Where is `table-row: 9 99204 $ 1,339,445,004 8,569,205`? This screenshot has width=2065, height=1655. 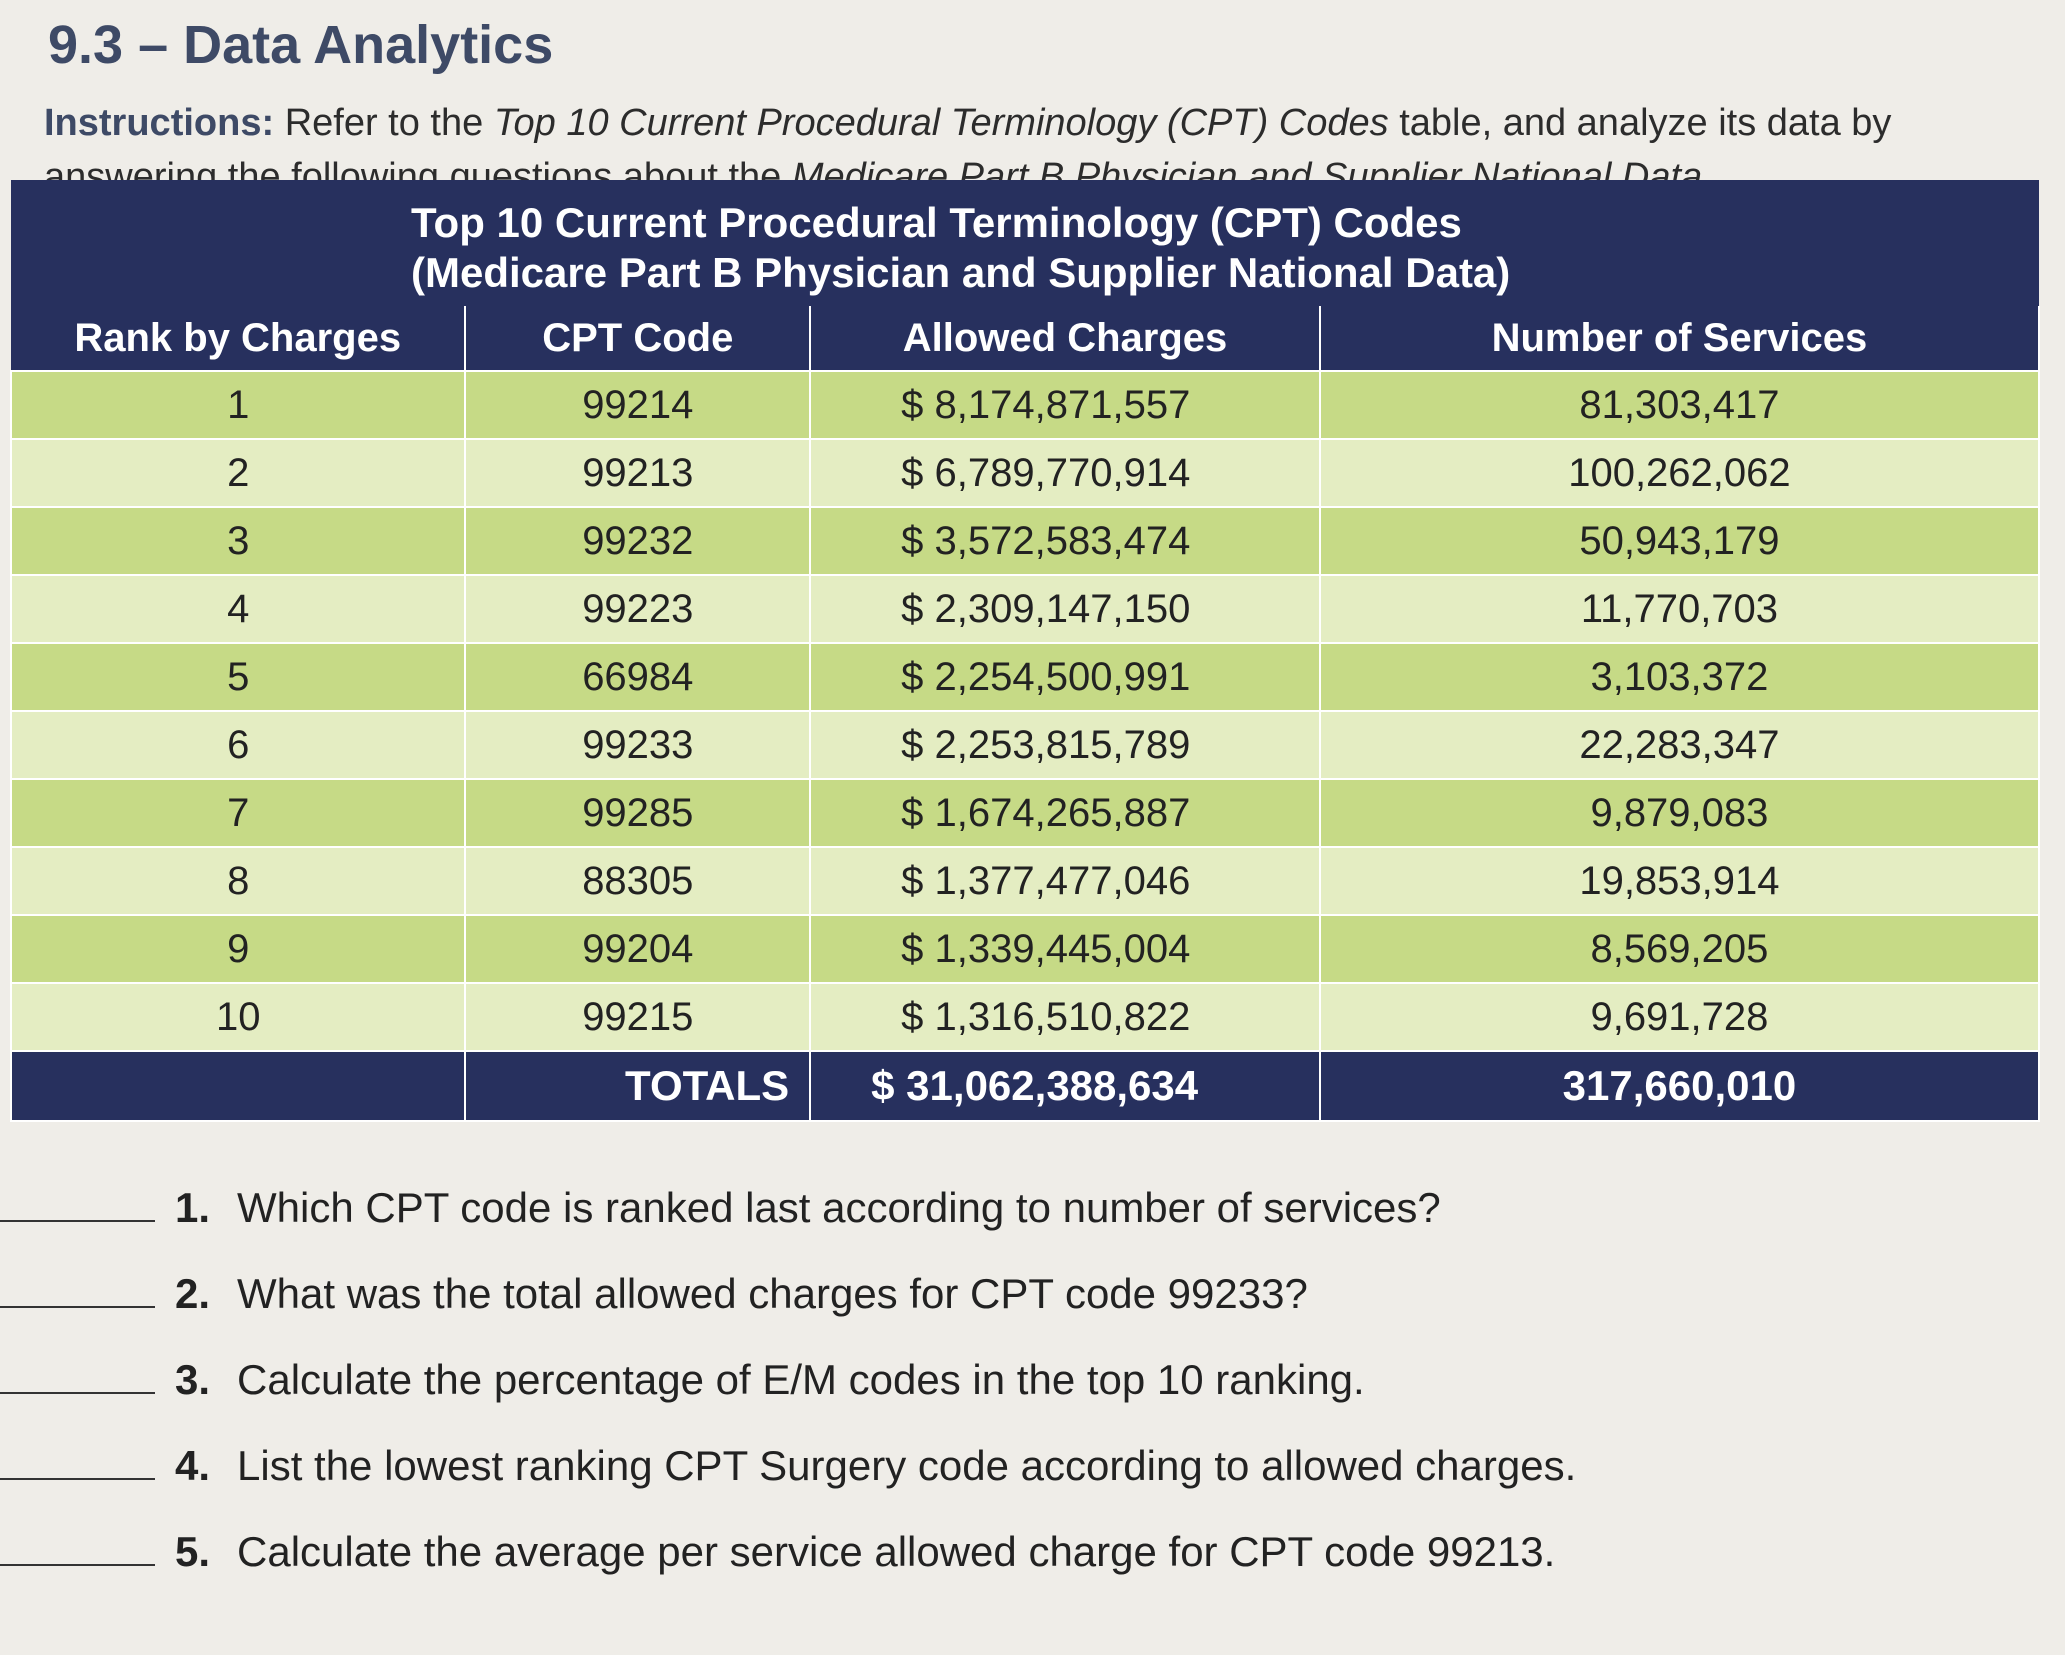
table-row: 9 99204 $ 1,339,445,004 8,569,205 is located at coordinates (1025, 949).